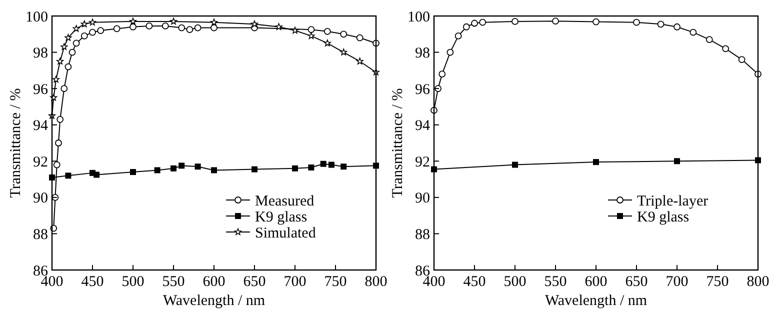  What do you see at coordinates (285, 201) in the screenshot?
I see `legend-label: Measured` at bounding box center [285, 201].